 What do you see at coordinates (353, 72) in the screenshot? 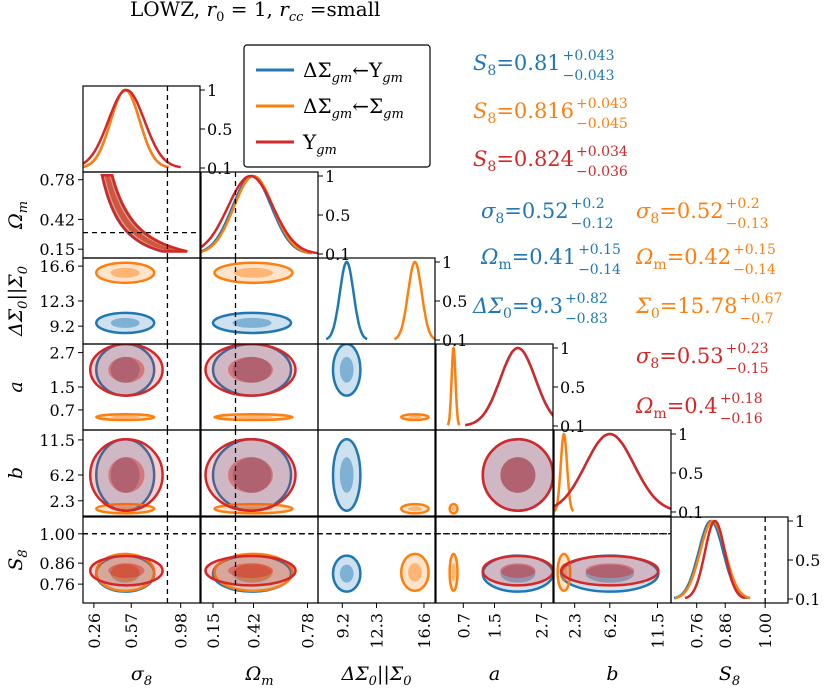
I see `legend-label-blue: ΔΣgm←Υgm` at bounding box center [353, 72].